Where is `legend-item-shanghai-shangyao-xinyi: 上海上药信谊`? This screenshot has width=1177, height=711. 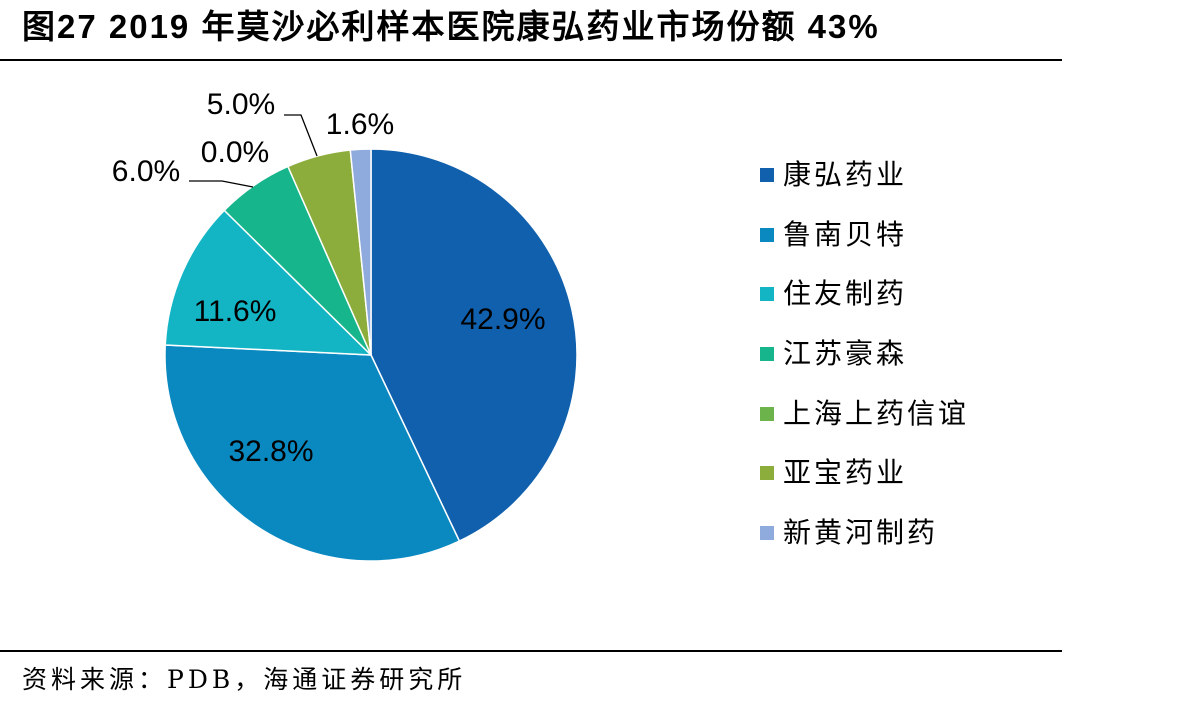
legend-item-shanghai-shangyao-xinyi: 上海上药信谊 is located at coordinates (864, 414).